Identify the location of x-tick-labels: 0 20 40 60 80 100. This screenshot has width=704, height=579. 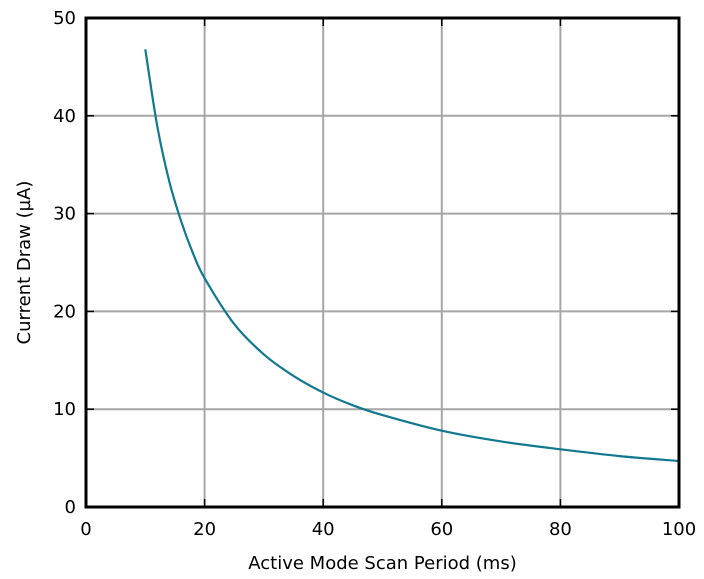
(388, 529).